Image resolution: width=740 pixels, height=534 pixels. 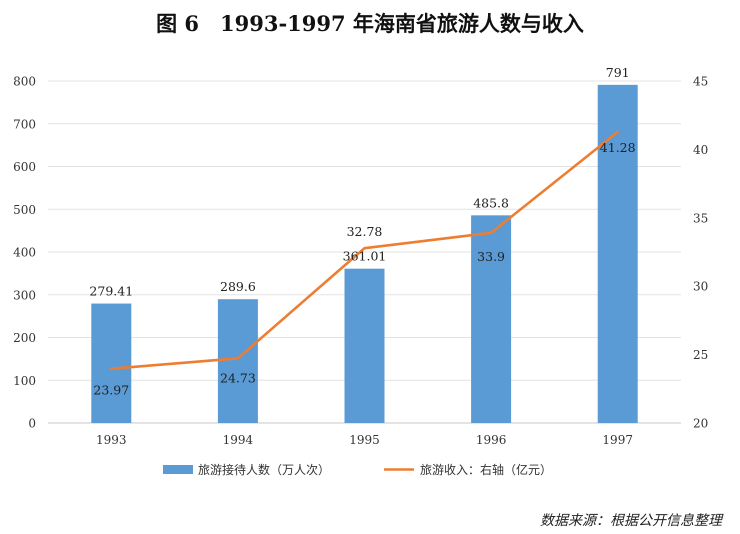 What do you see at coordinates (32, 424) in the screenshot?
I see `left-axis-tick-label: 0` at bounding box center [32, 424].